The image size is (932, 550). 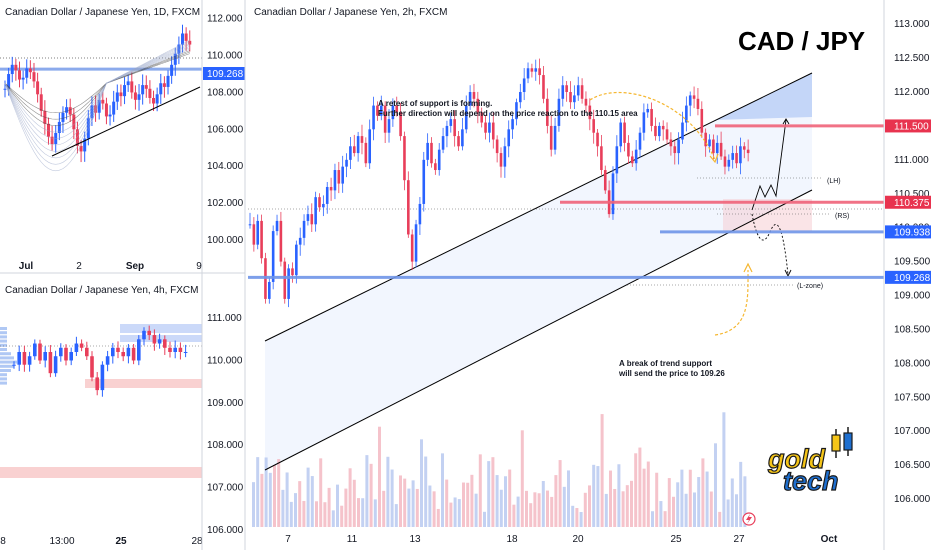 I want to click on daily-price-label: 109.268, so click(x=225, y=74).